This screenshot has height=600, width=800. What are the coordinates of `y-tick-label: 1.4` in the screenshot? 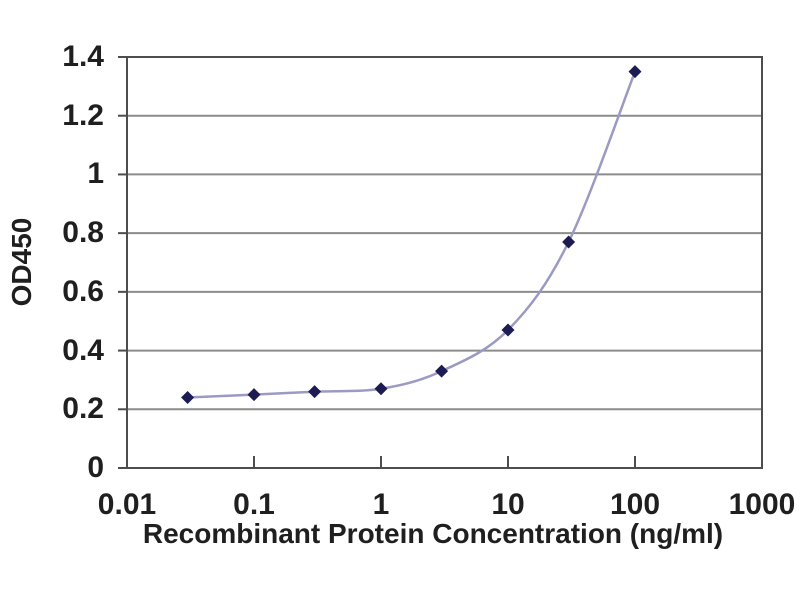 It's located at (83, 56).